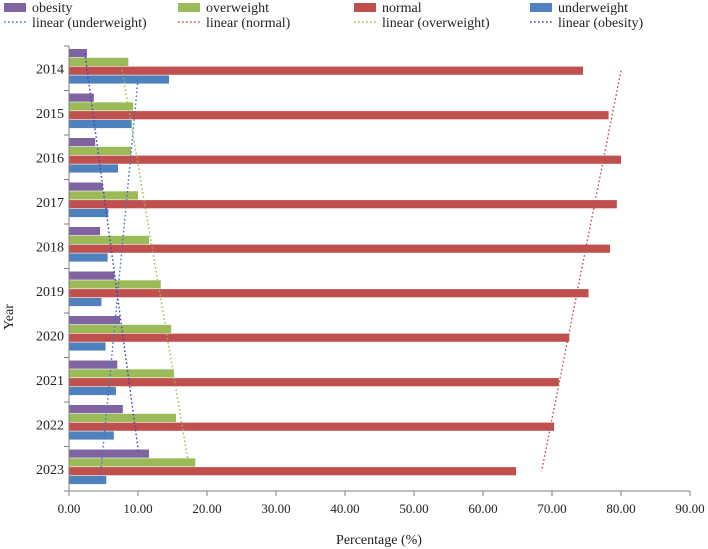 The image size is (708, 549). What do you see at coordinates (88, 257) in the screenshot?
I see `bar-underweight-2018` at bounding box center [88, 257].